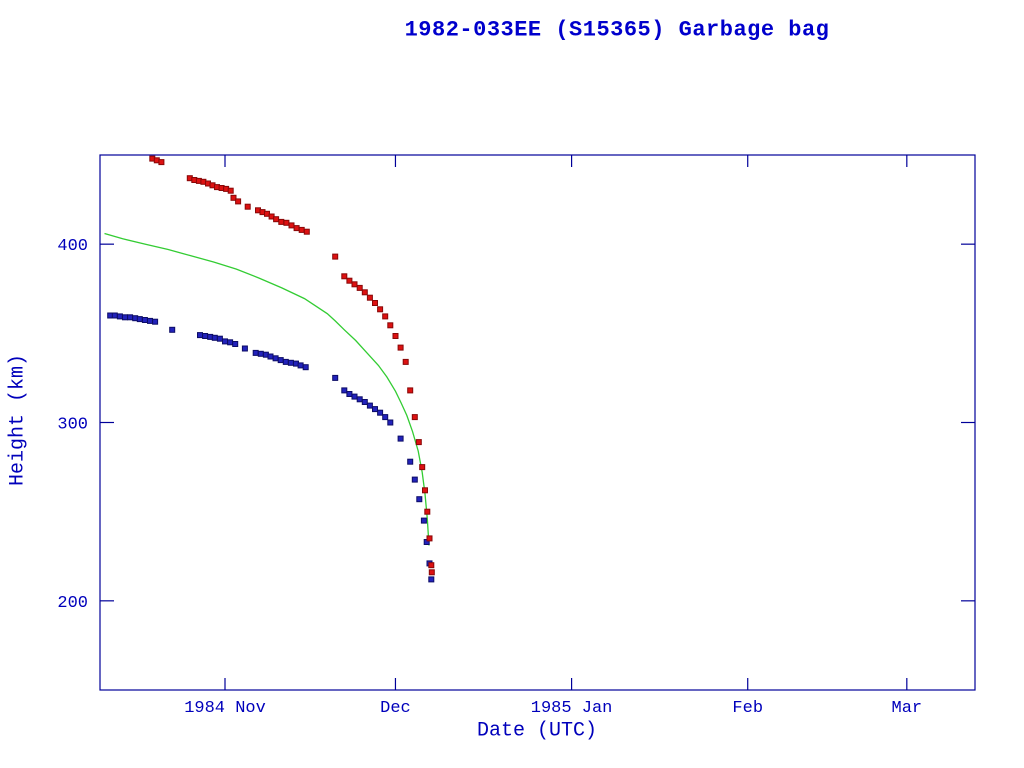 The image size is (1024, 768). What do you see at coordinates (72, 603) in the screenshot?
I see `y-tick-label: 200` at bounding box center [72, 603].